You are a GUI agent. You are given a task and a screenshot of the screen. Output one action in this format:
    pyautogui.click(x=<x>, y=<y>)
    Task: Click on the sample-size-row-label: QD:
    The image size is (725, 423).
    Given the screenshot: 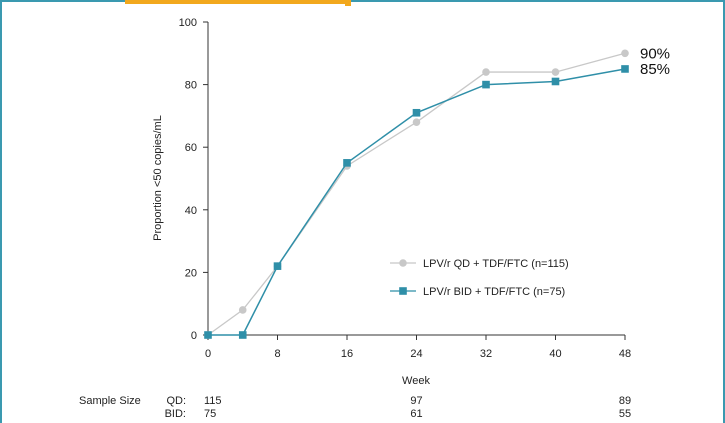 What is the action you would take?
    pyautogui.click(x=176, y=401)
    